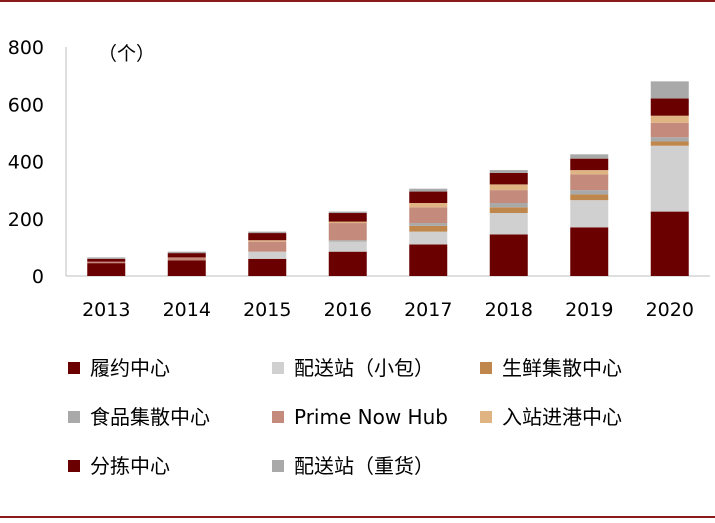  I want to click on legend-label: 配送站（重货）, so click(364, 466).